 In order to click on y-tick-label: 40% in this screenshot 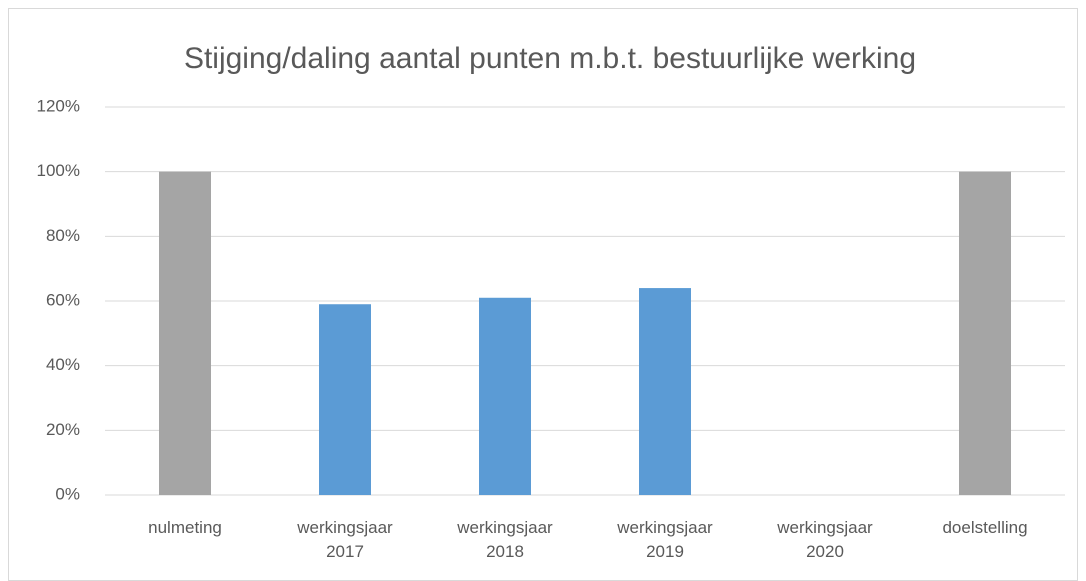, I will do `click(63, 364)`.